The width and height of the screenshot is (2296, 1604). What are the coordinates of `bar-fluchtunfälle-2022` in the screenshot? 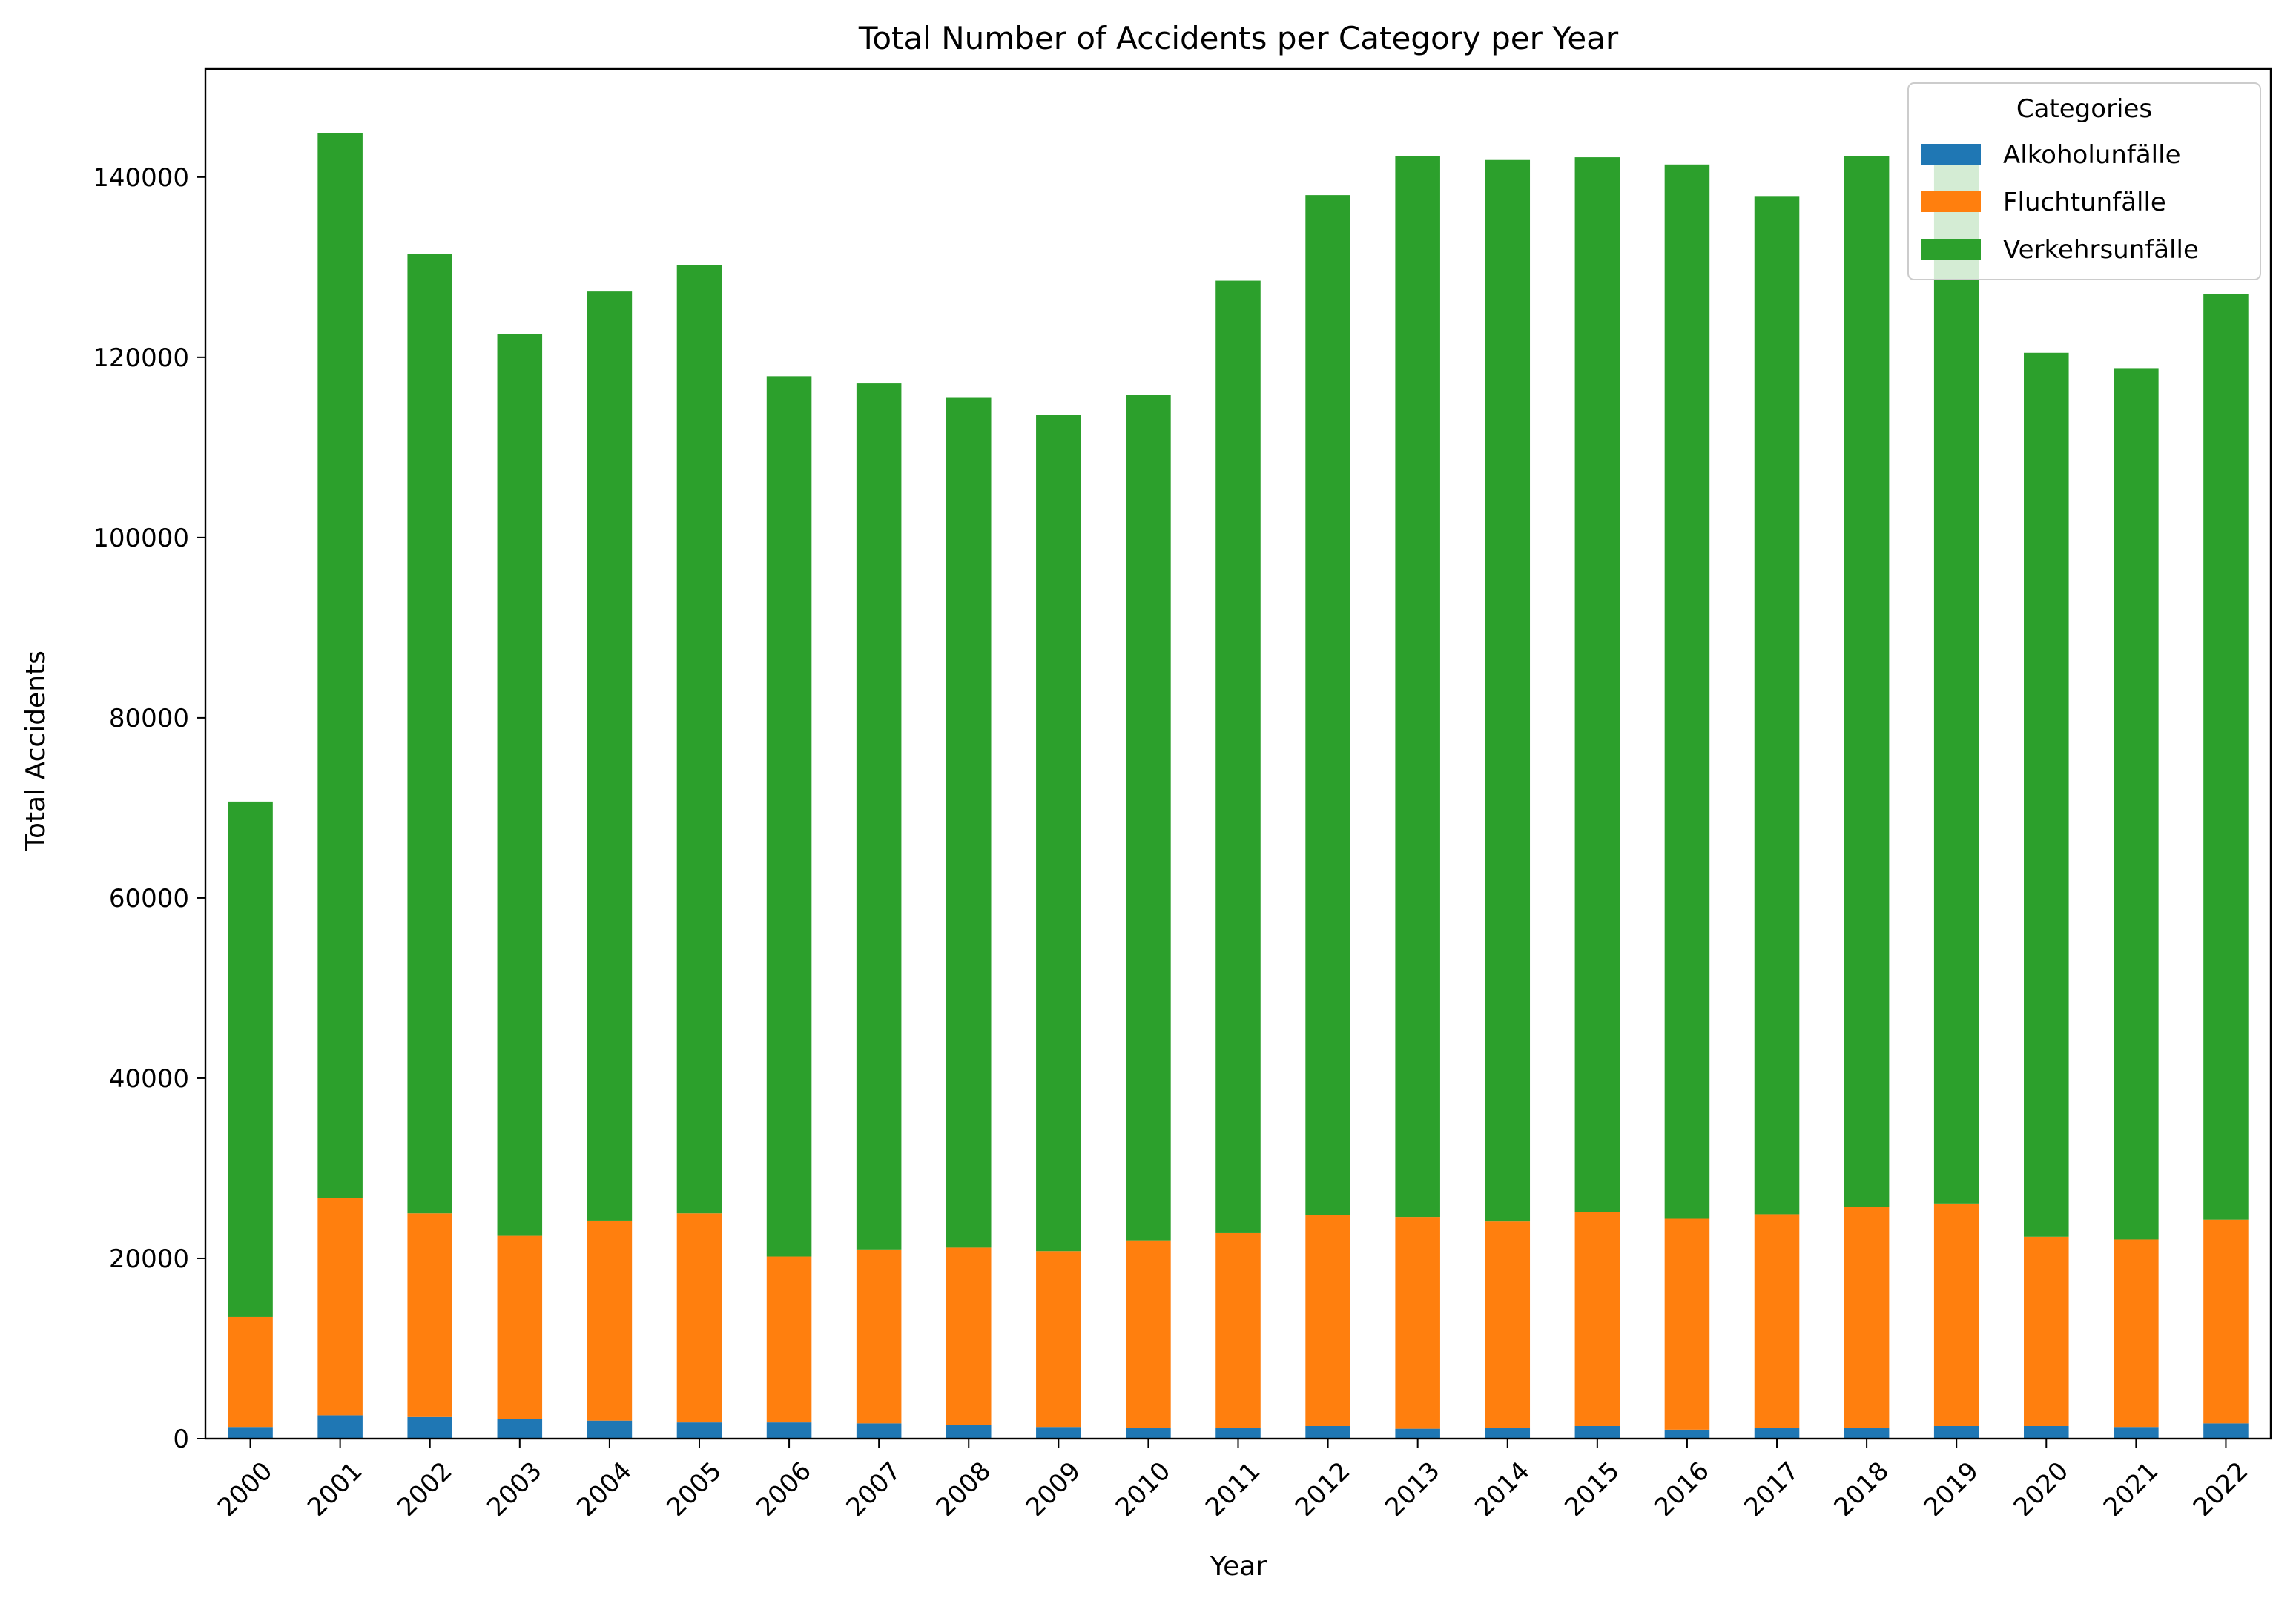 It's located at (2226, 1322).